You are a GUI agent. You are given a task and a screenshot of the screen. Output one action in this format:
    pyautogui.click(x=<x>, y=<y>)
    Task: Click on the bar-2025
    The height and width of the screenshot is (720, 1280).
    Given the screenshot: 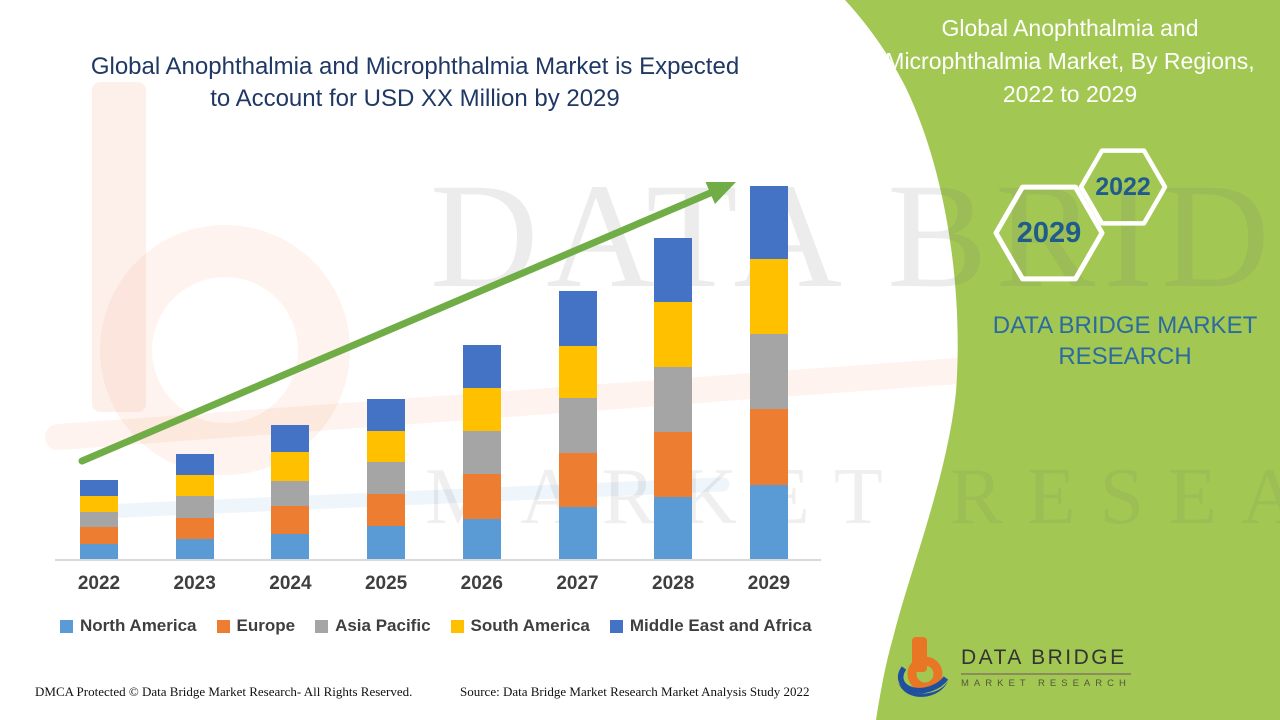 What is the action you would take?
    pyautogui.click(x=386, y=479)
    